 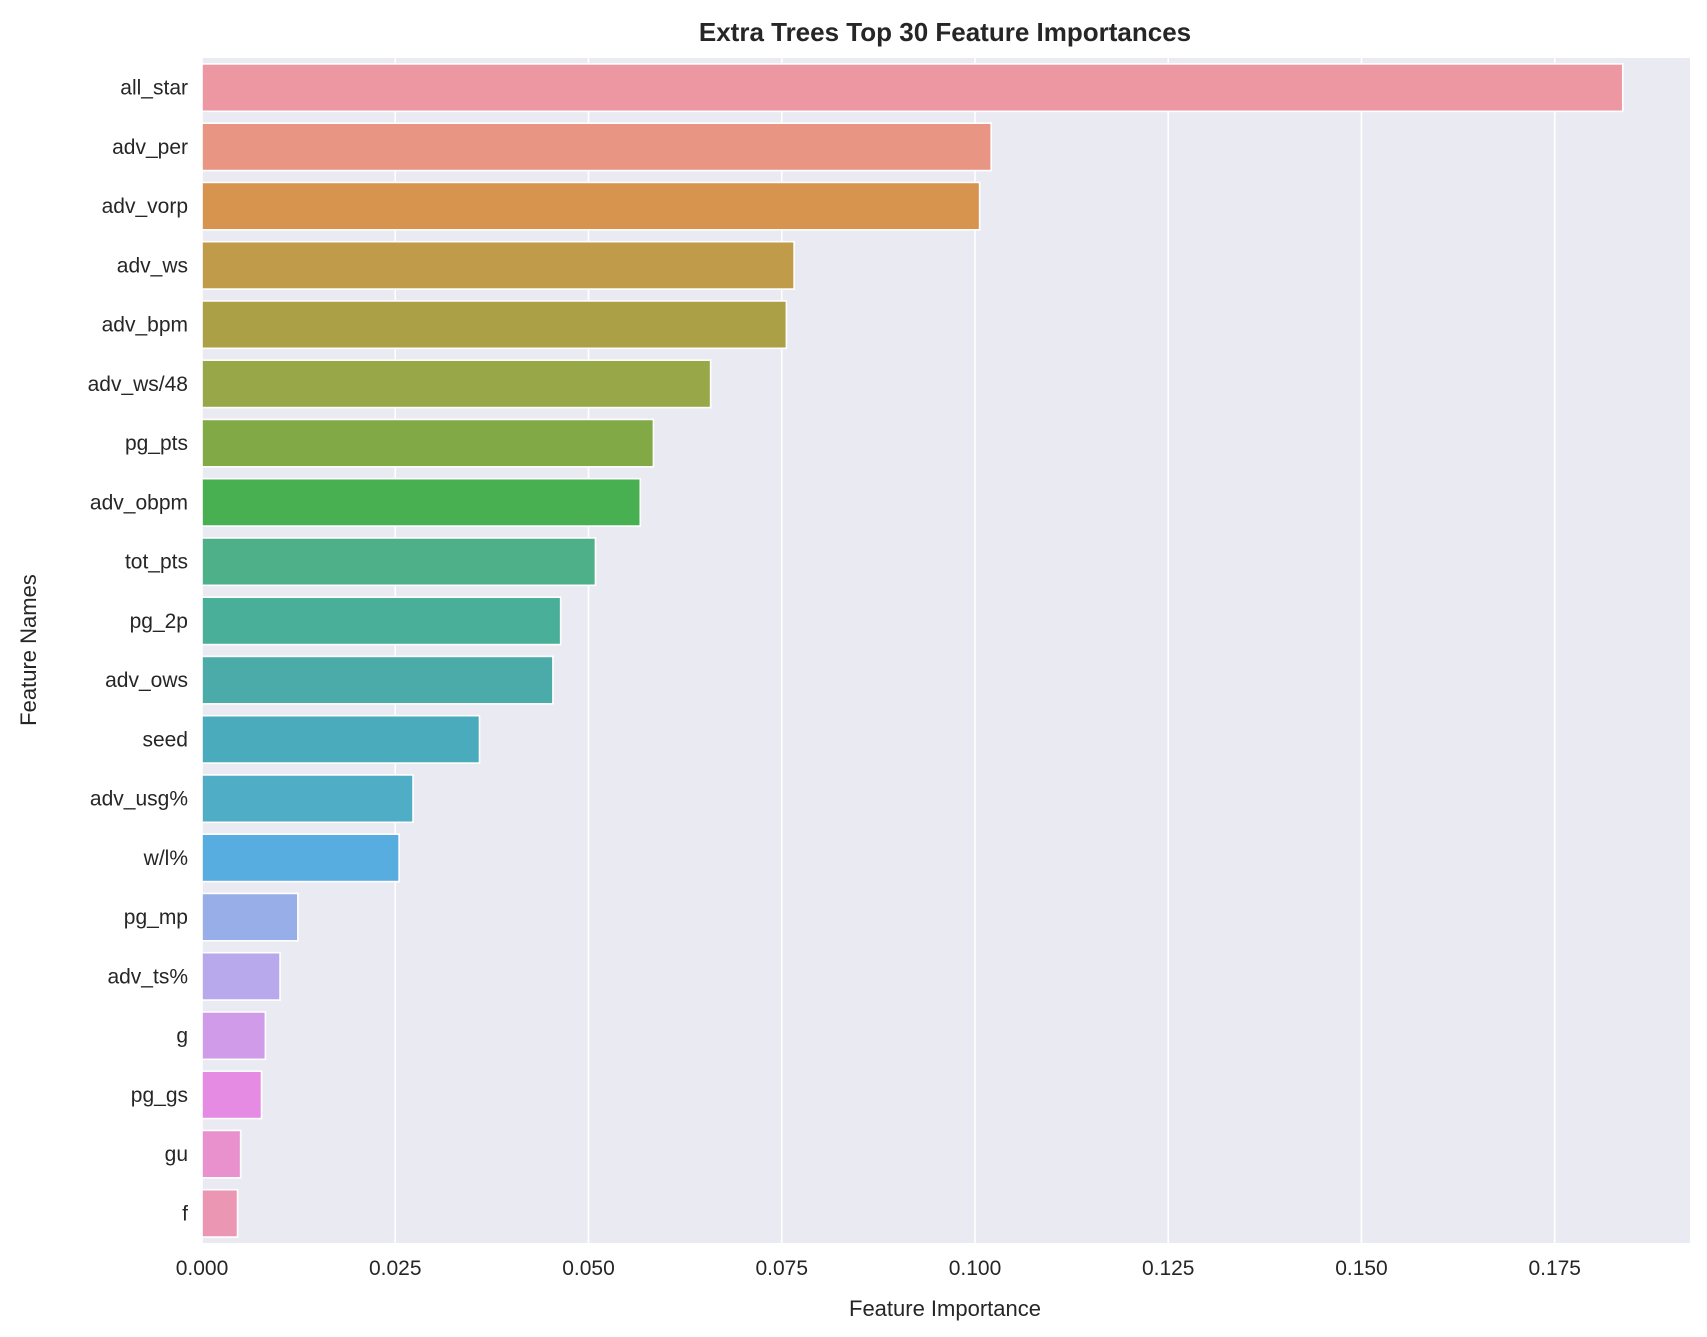 What do you see at coordinates (156, 562) in the screenshot?
I see `y-tick-label: tot_pts` at bounding box center [156, 562].